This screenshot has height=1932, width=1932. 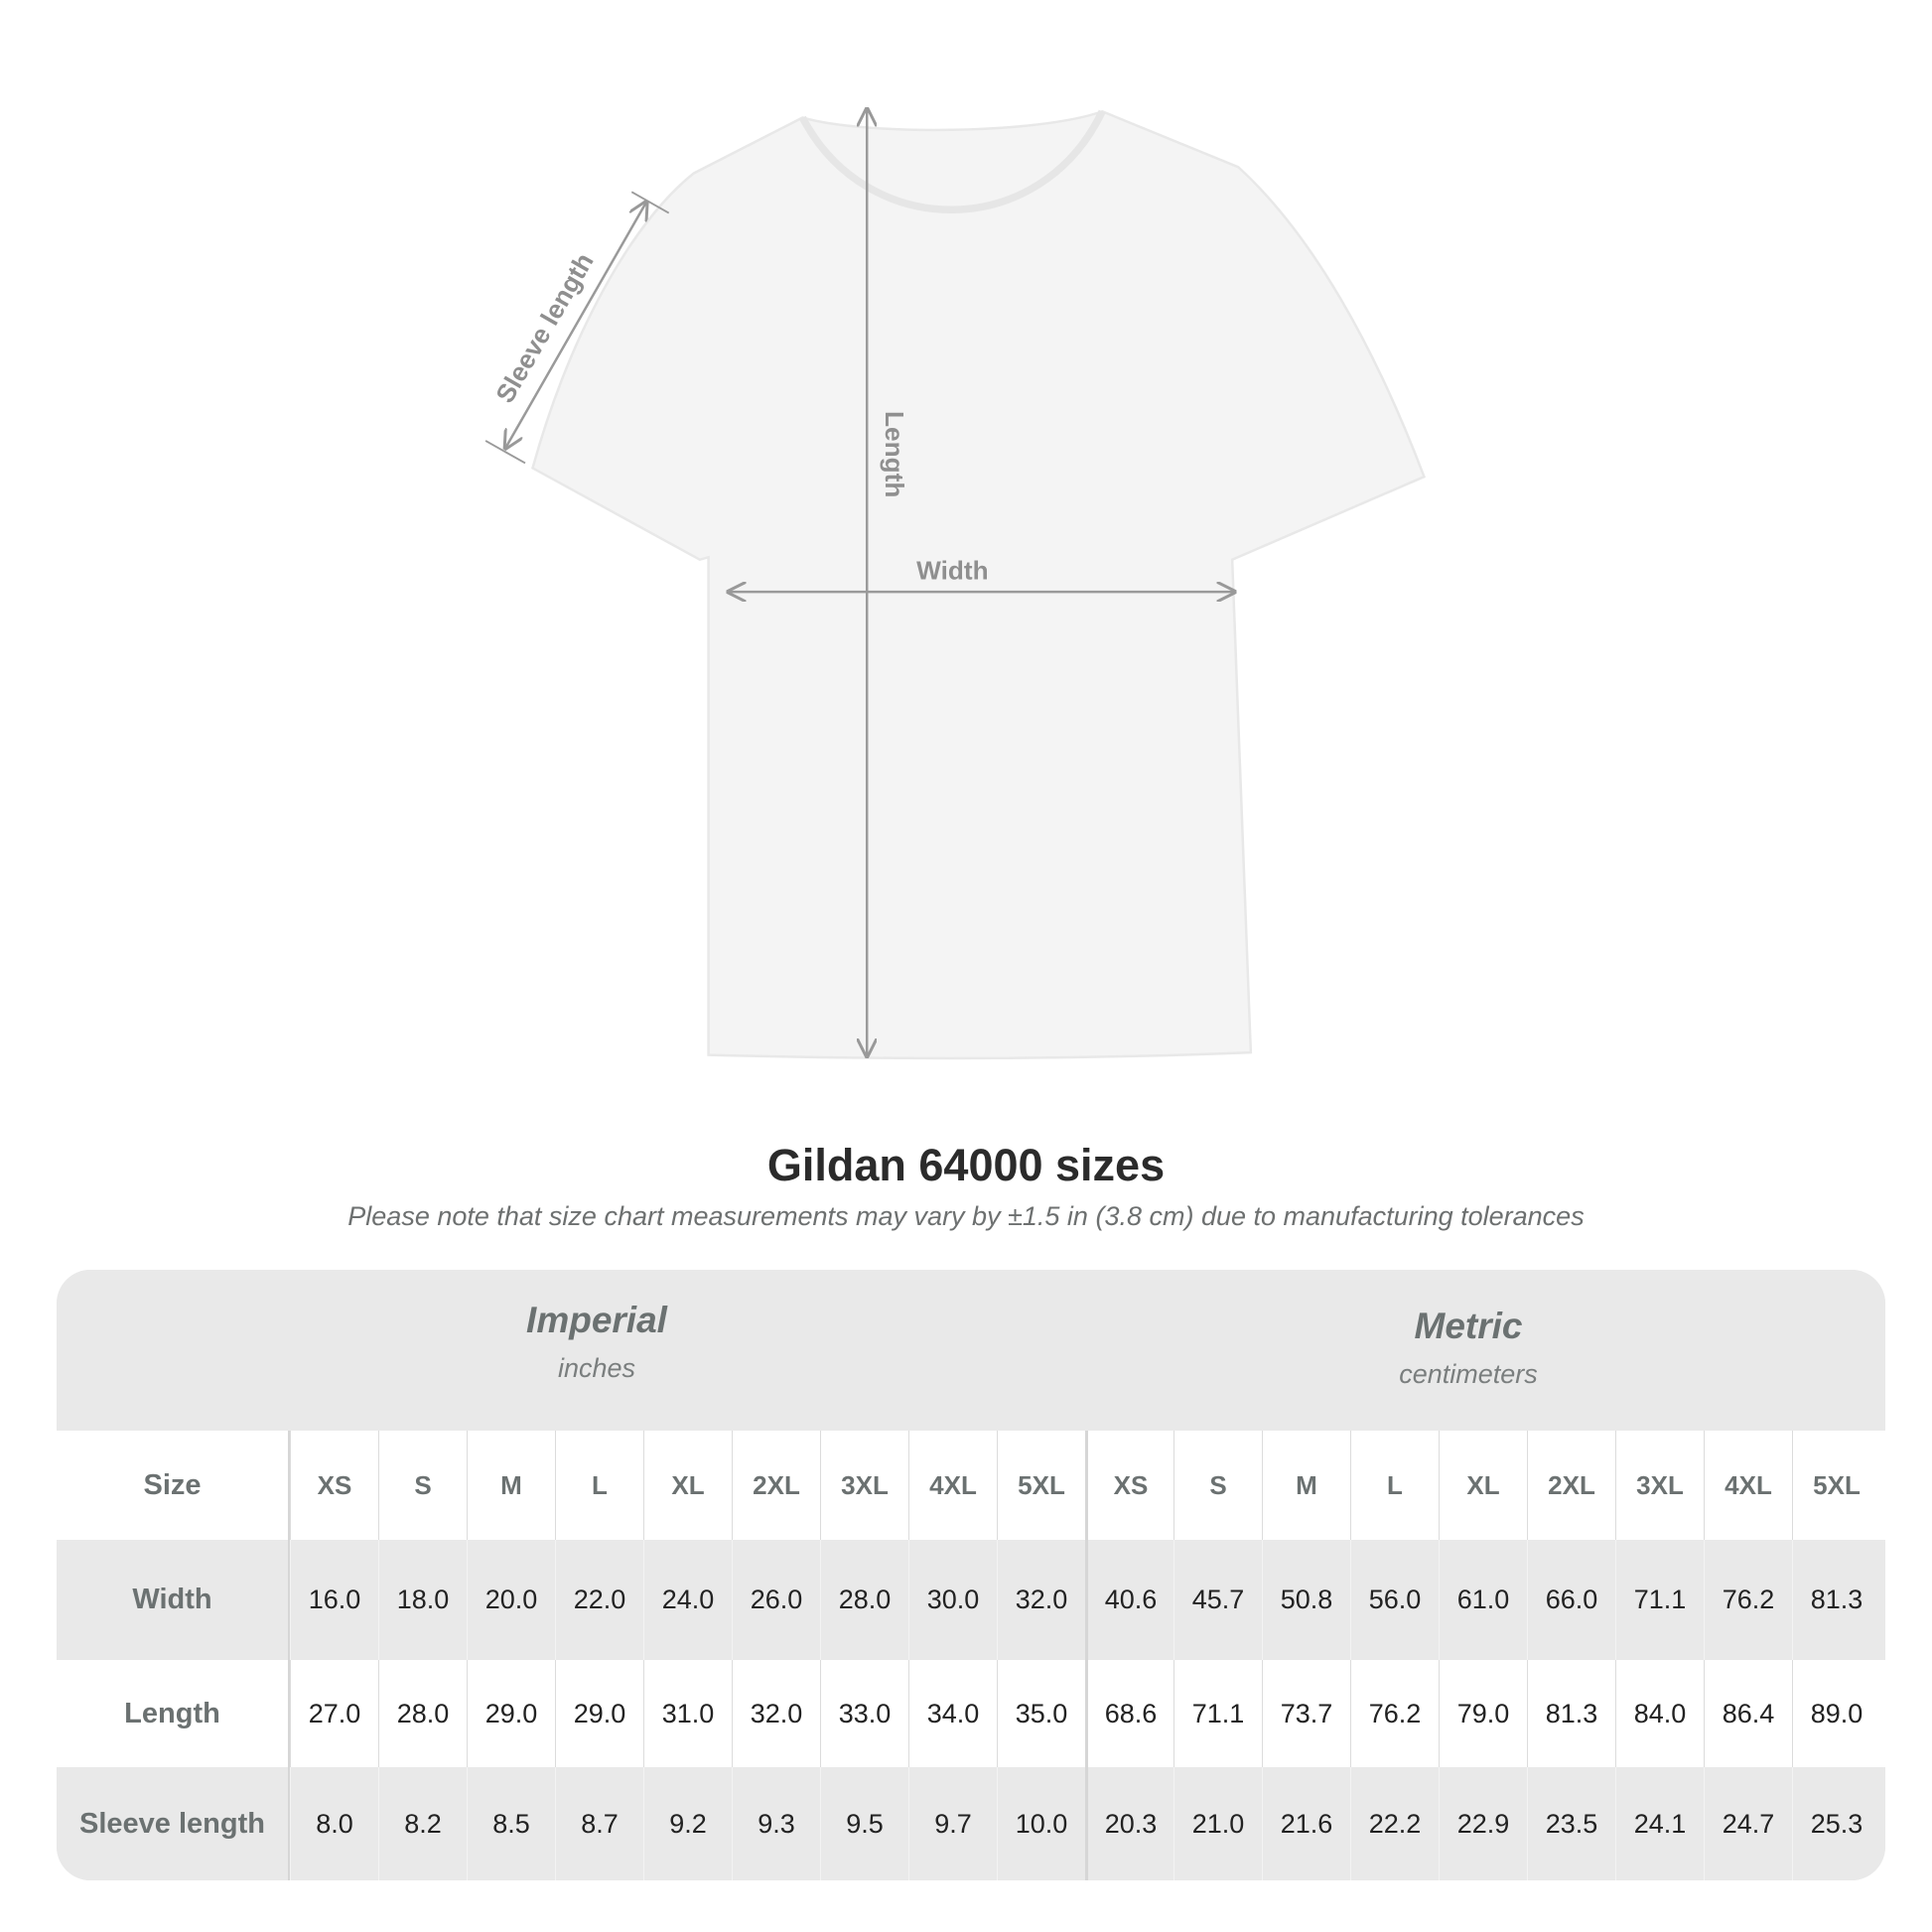 What do you see at coordinates (1129, 1714) in the screenshot?
I see `metric-value-cell: 68.6` at bounding box center [1129, 1714].